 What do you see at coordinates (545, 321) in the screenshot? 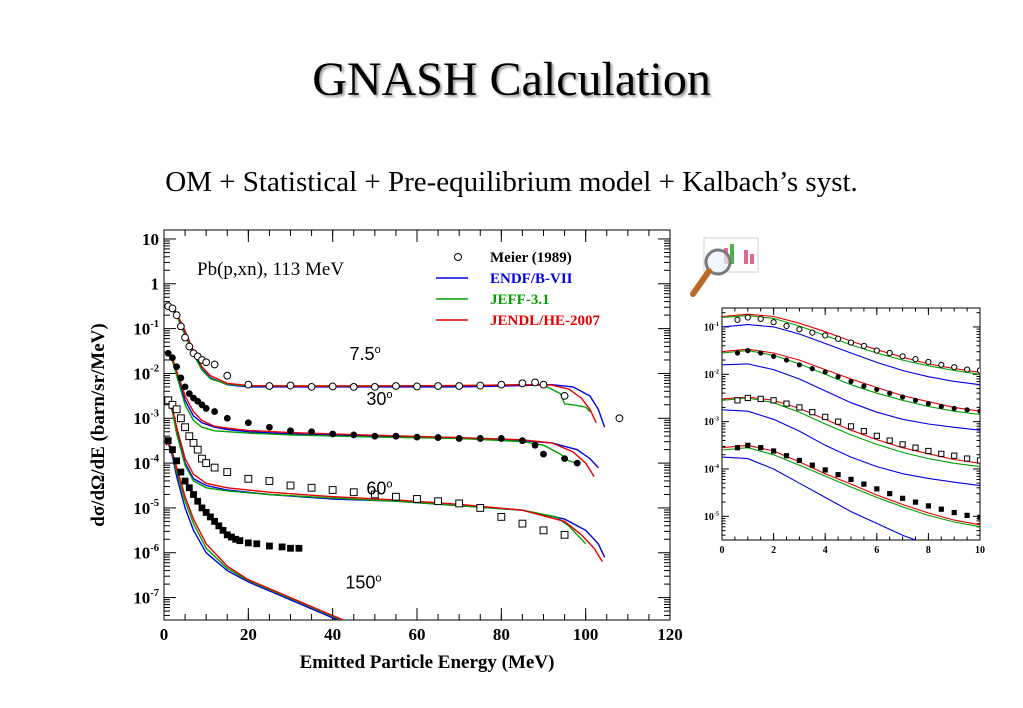
I see `legend-label: JENDL/HE-2007` at bounding box center [545, 321].